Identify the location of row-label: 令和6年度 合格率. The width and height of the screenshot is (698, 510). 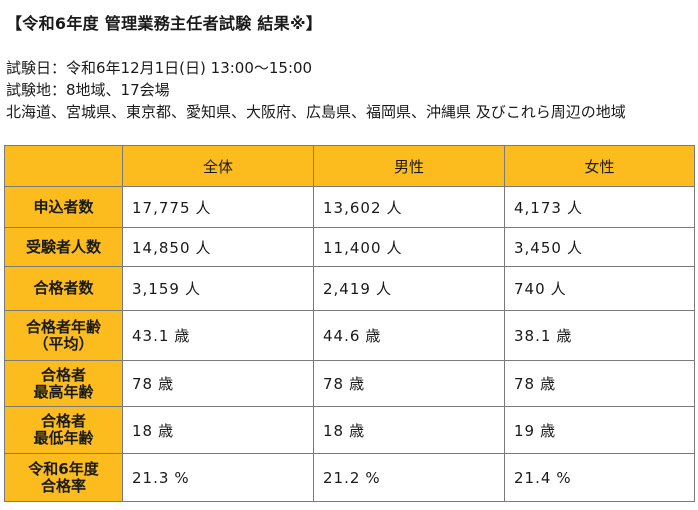
(63, 477).